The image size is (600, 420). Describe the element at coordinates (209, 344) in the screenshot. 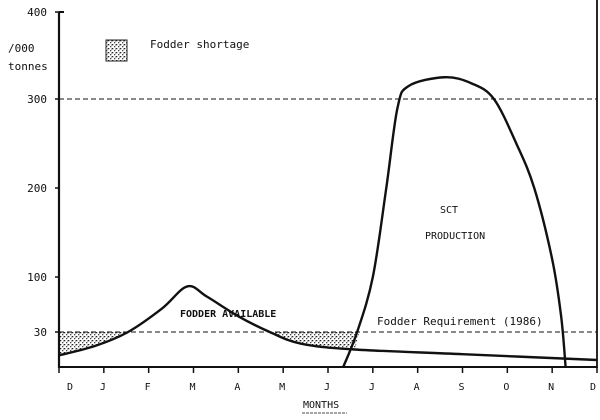

I see `shortage-shading` at that location.